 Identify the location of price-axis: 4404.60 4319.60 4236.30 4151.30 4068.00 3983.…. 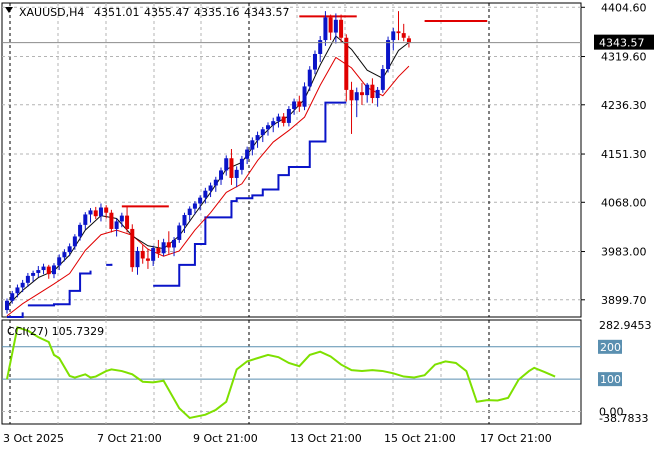
(614, 154).